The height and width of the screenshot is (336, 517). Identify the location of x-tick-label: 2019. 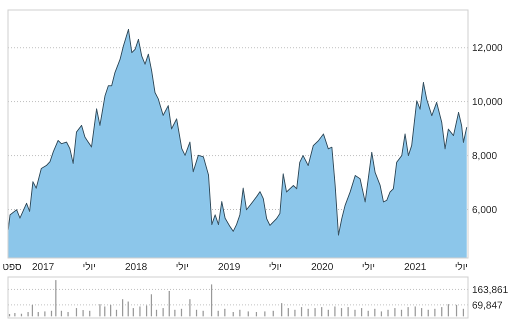
(229, 267).